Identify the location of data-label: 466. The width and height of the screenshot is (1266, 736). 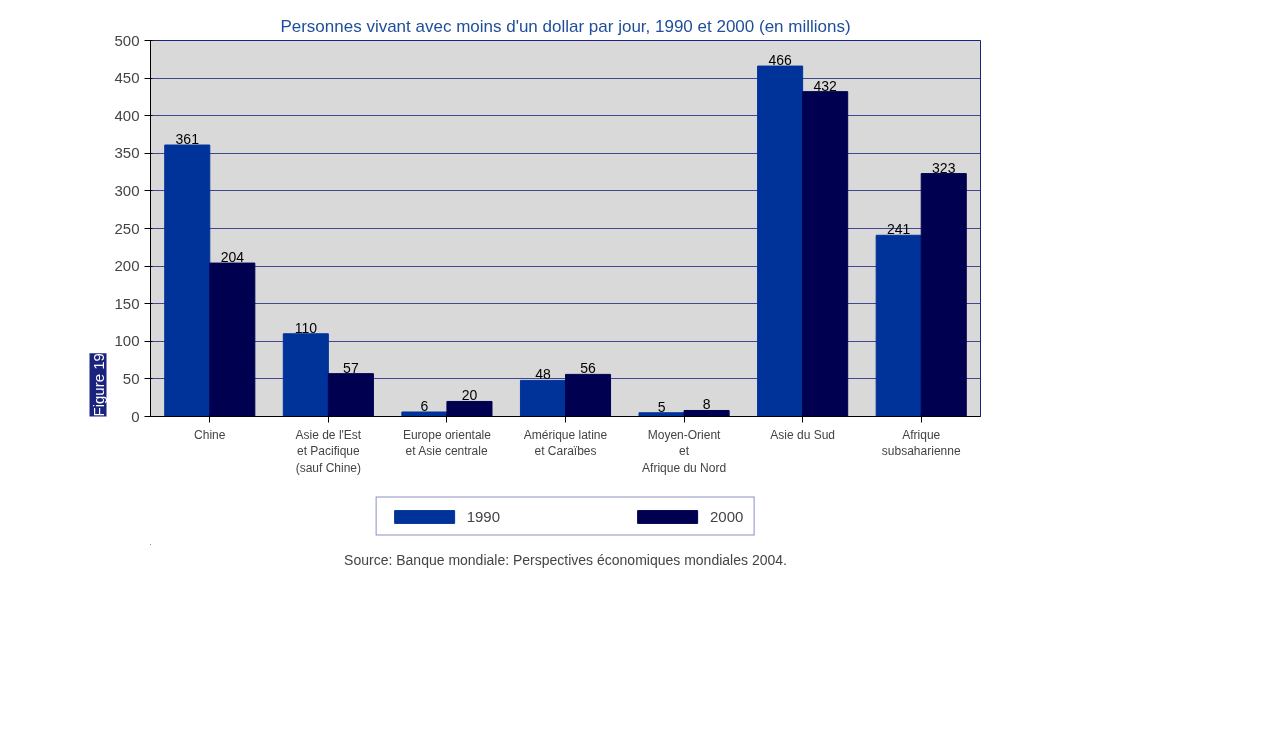
(780, 60).